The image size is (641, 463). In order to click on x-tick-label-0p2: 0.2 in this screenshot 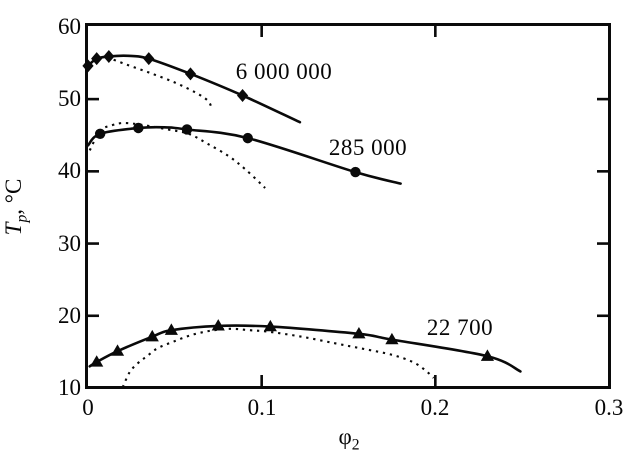, I will do `click(435, 407)`.